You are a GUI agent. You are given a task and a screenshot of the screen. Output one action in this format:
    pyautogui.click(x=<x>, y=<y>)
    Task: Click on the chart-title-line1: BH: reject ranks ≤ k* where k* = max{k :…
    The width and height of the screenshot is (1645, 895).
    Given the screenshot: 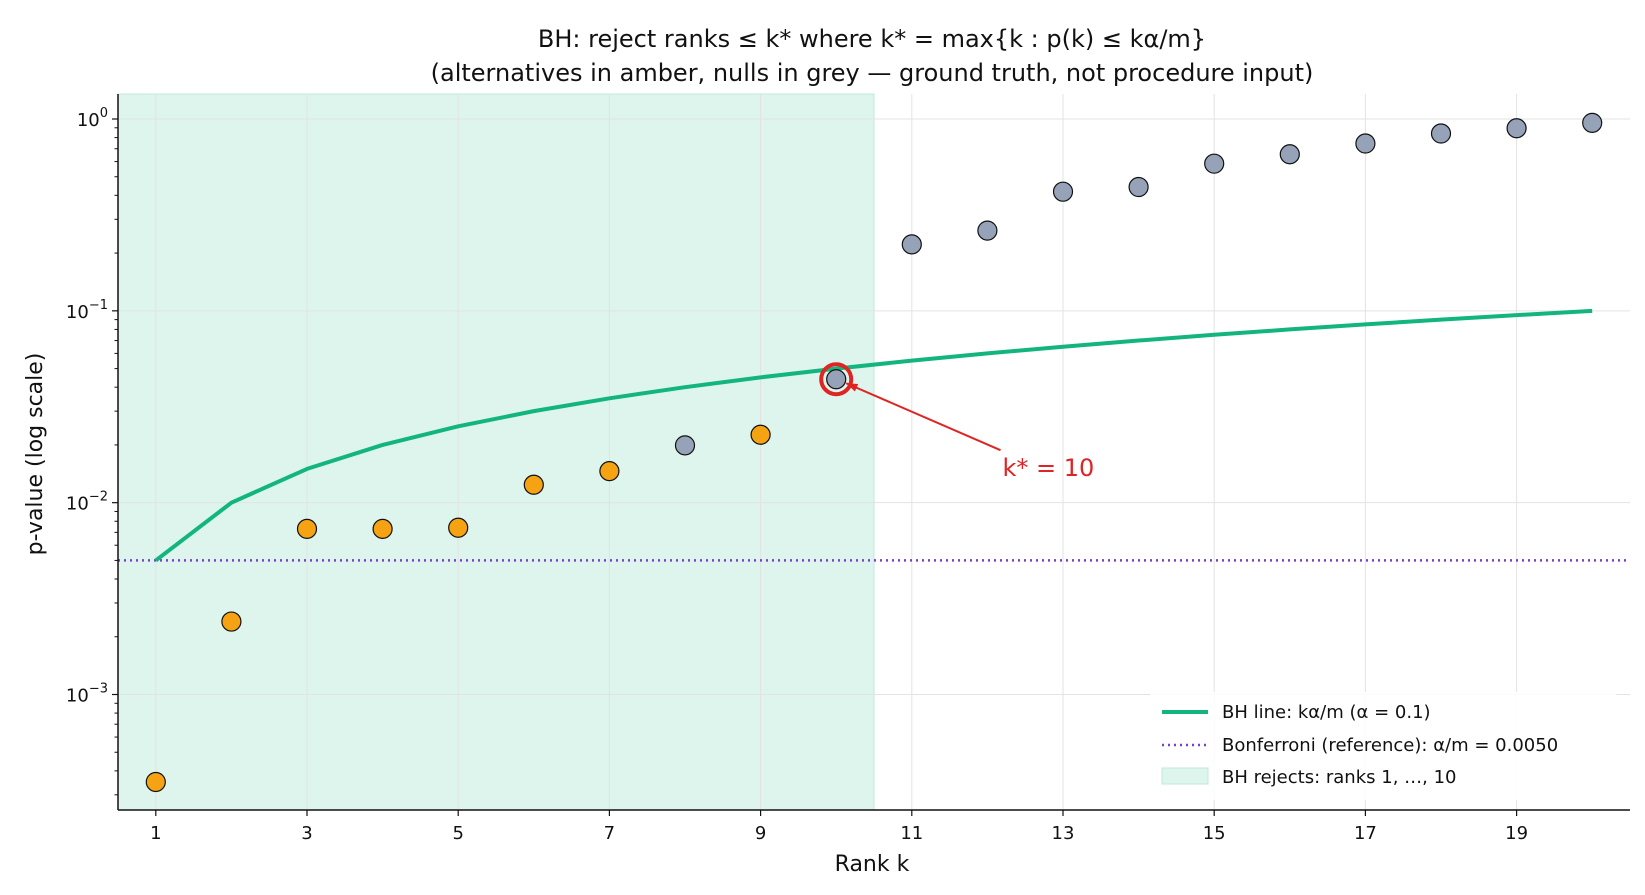 What is the action you would take?
    pyautogui.click(x=872, y=39)
    